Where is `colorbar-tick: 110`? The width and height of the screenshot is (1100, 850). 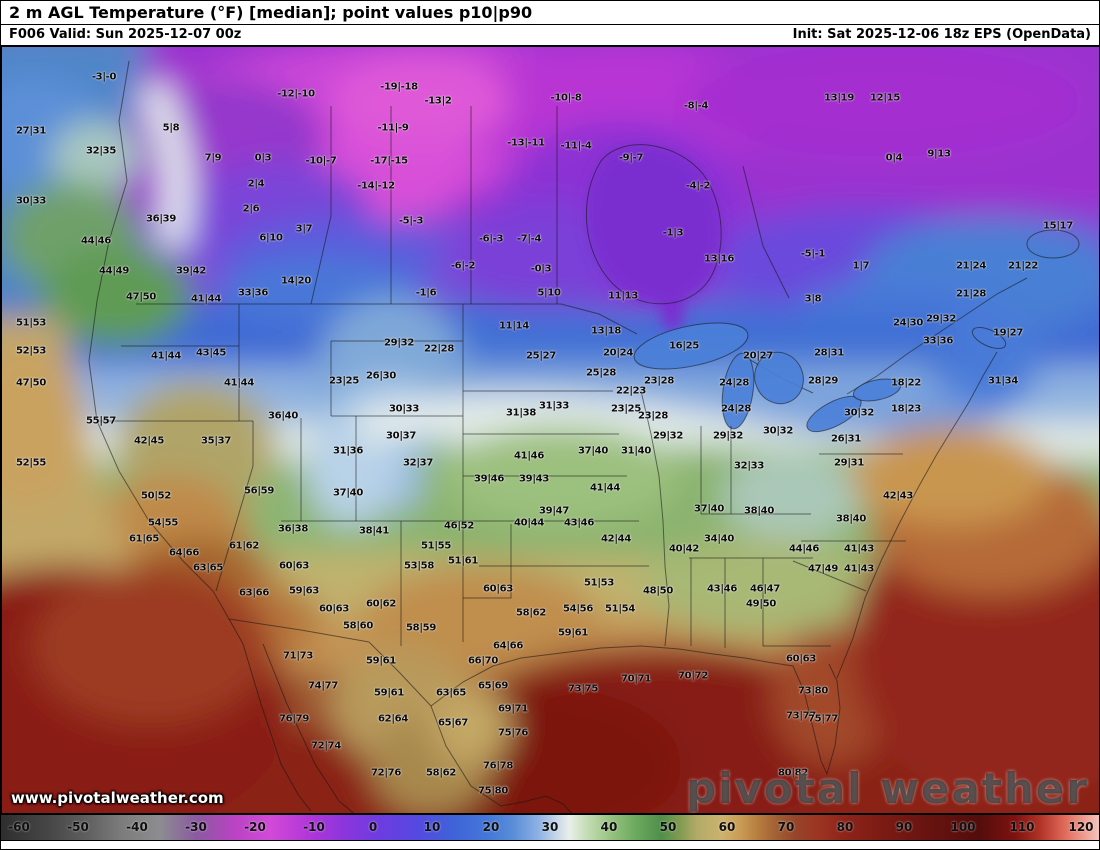
colorbar-tick: 110 is located at coordinates (1022, 827).